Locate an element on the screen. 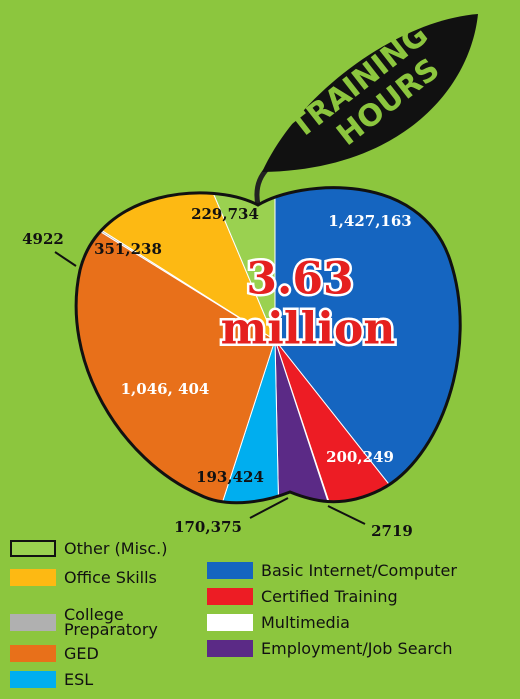 Image resolution: width=520 pixels, height=699 pixels. legend-label: ESL is located at coordinates (79, 679).